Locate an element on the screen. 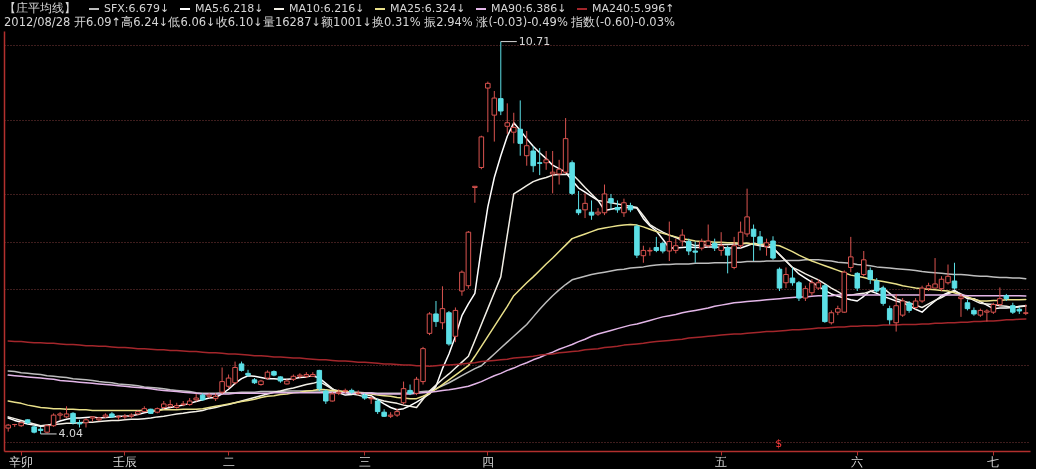 The image size is (1038, 471). x-tick-label: 三 is located at coordinates (364, 461).